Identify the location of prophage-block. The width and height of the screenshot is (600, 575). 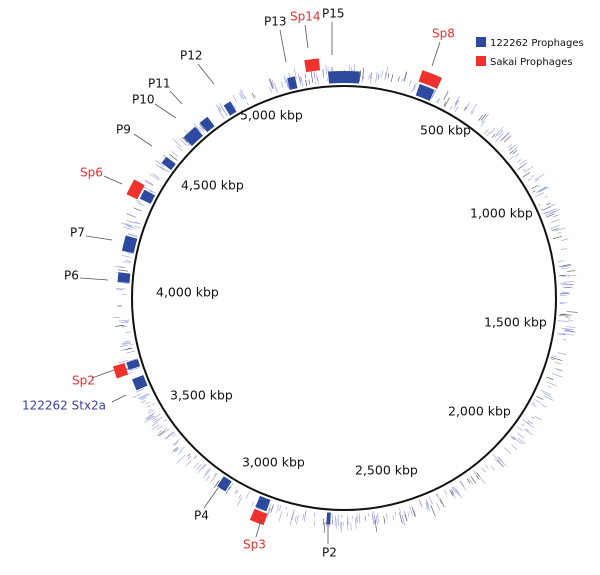
(230, 108).